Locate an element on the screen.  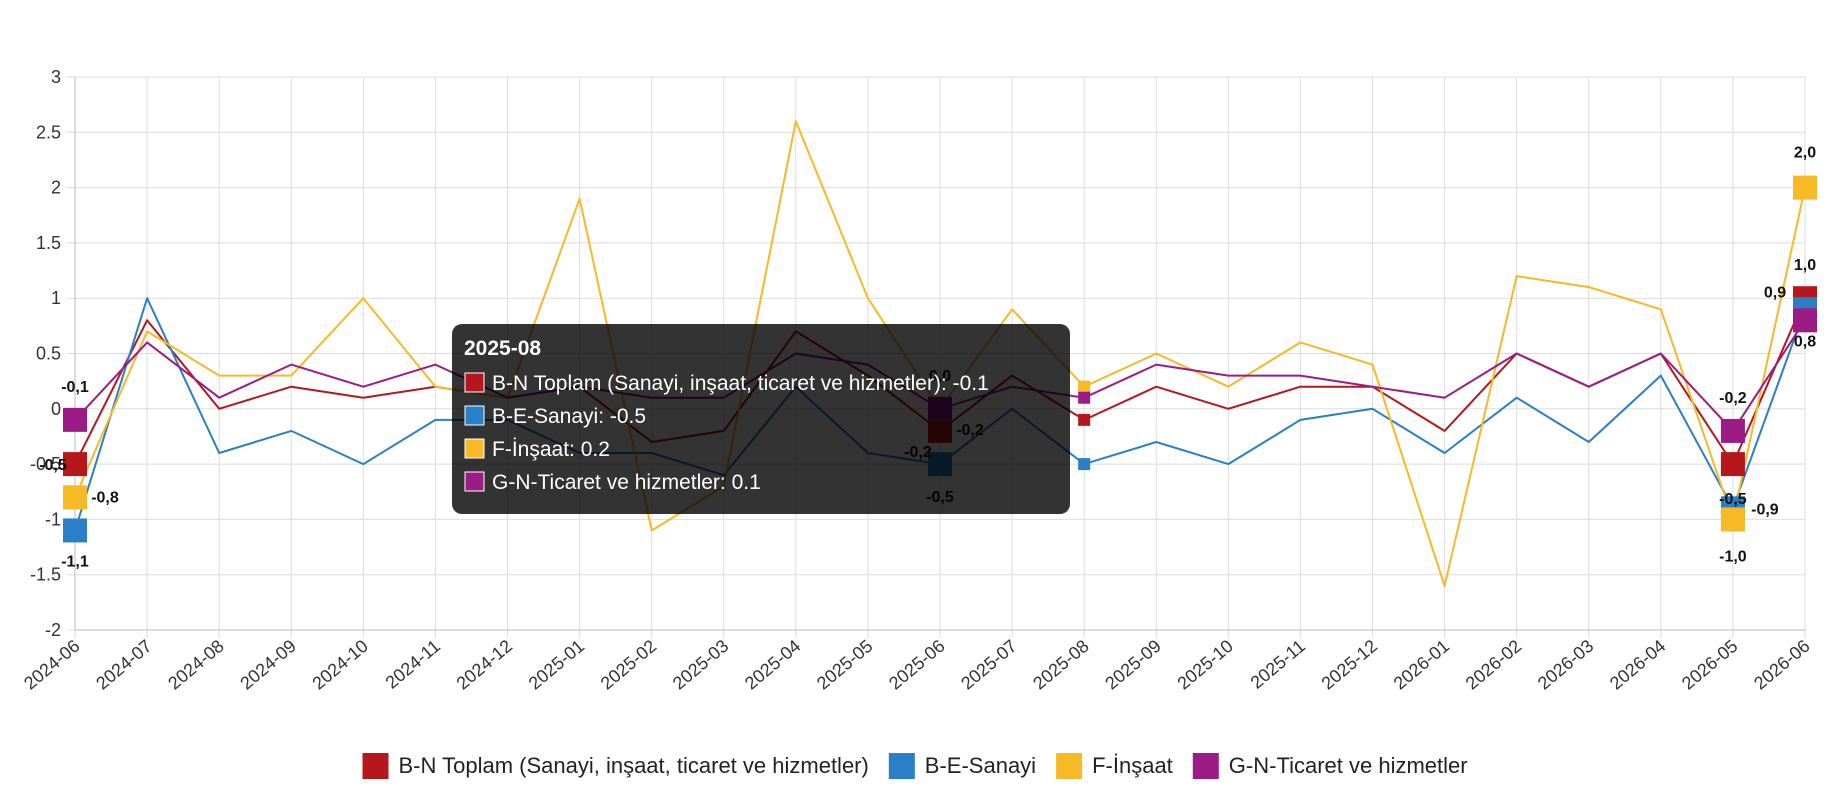
y-tick-label: -0.5 is located at coordinates (45, 464).